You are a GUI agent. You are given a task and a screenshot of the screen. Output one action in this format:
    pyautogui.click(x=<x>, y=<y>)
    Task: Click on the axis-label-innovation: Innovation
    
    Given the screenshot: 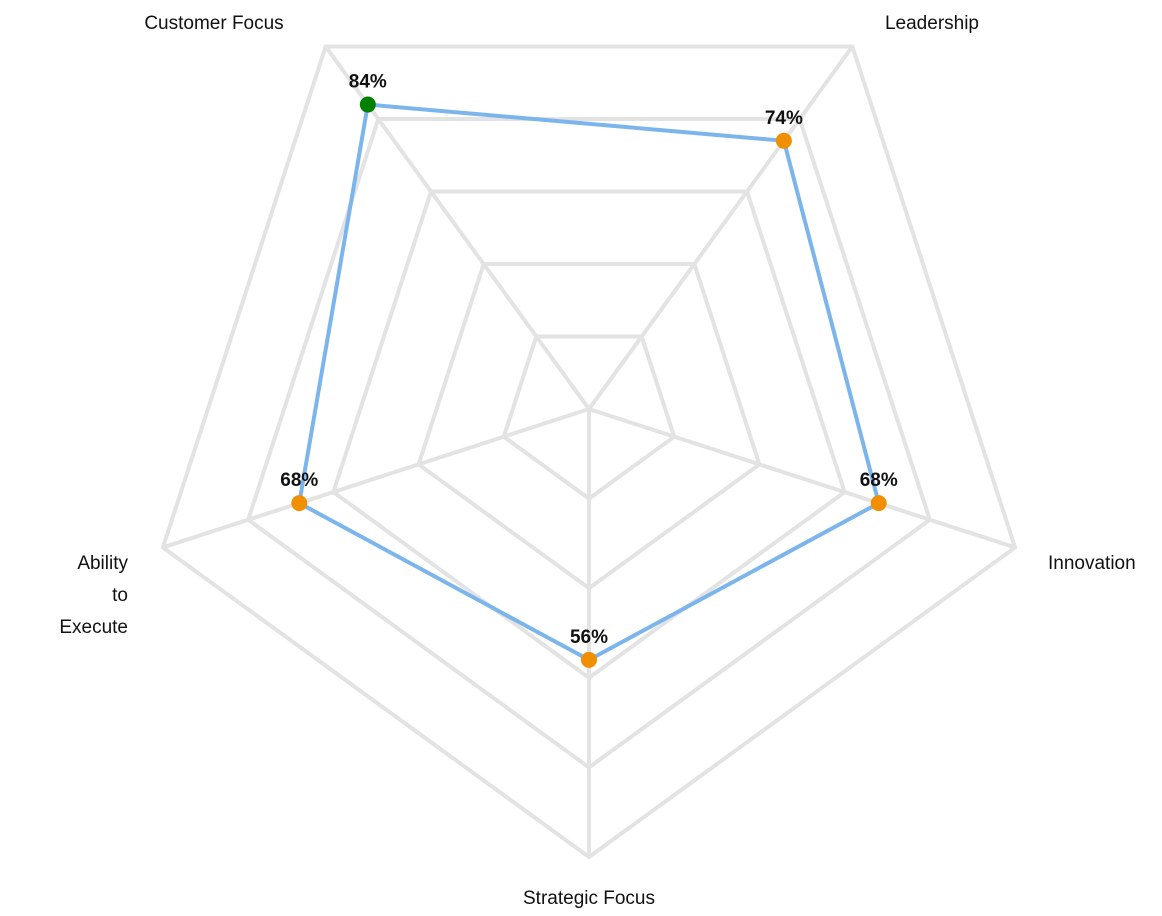 What is the action you would take?
    pyautogui.click(x=1092, y=563)
    